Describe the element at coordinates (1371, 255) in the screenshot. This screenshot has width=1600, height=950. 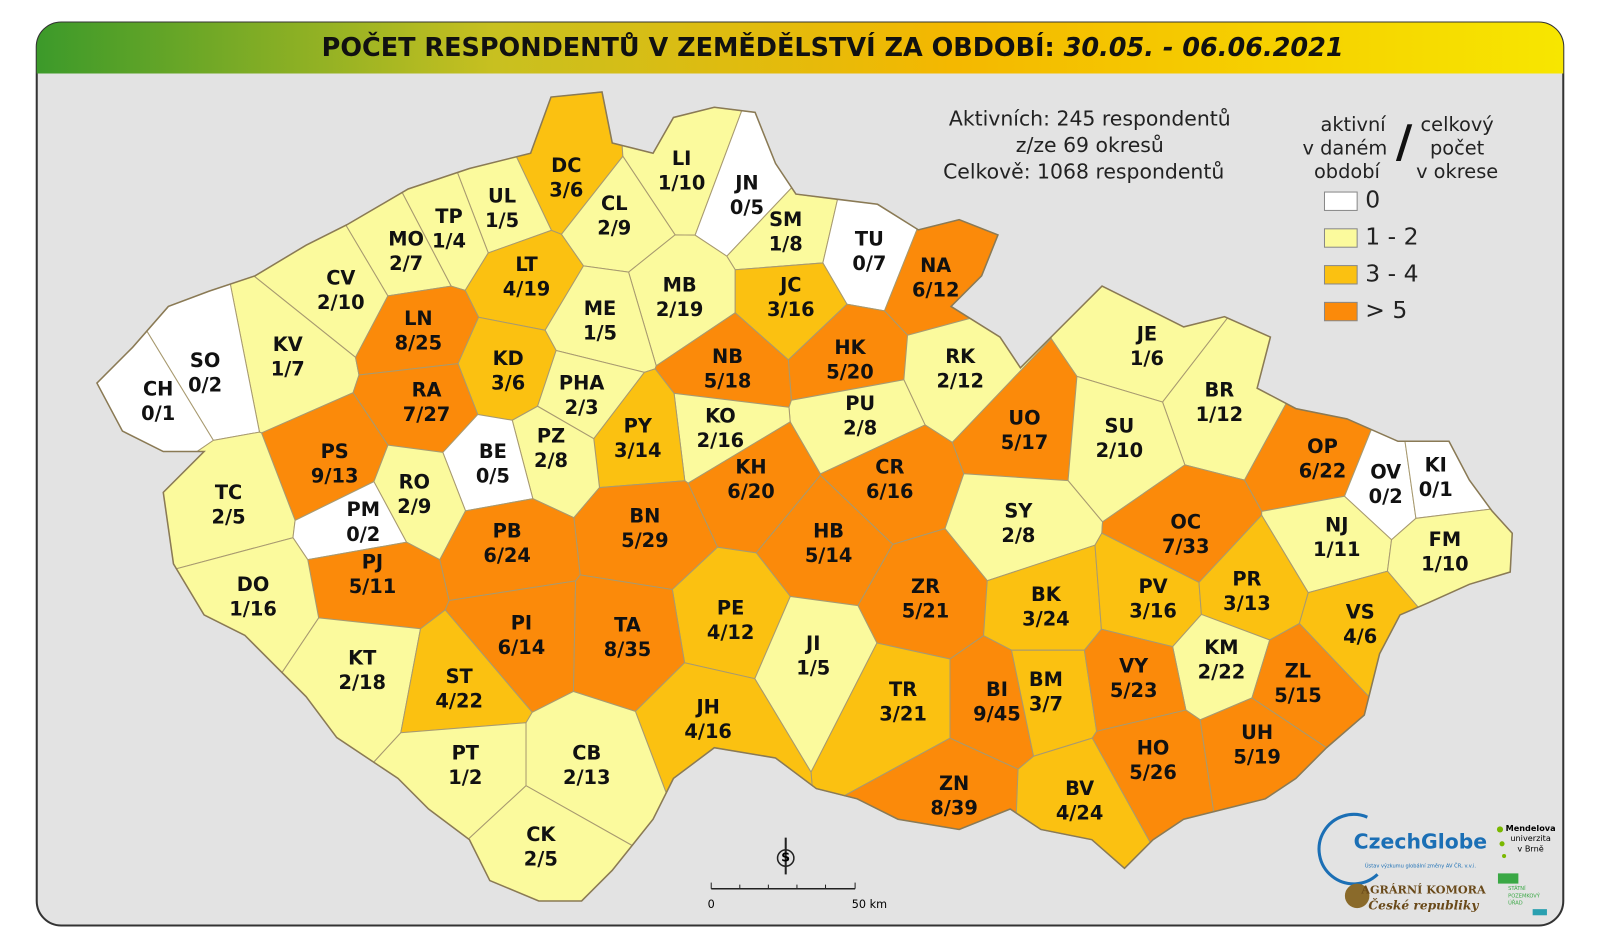
I see `legend: 0 1 - 2 3 - 4 > 5` at that location.